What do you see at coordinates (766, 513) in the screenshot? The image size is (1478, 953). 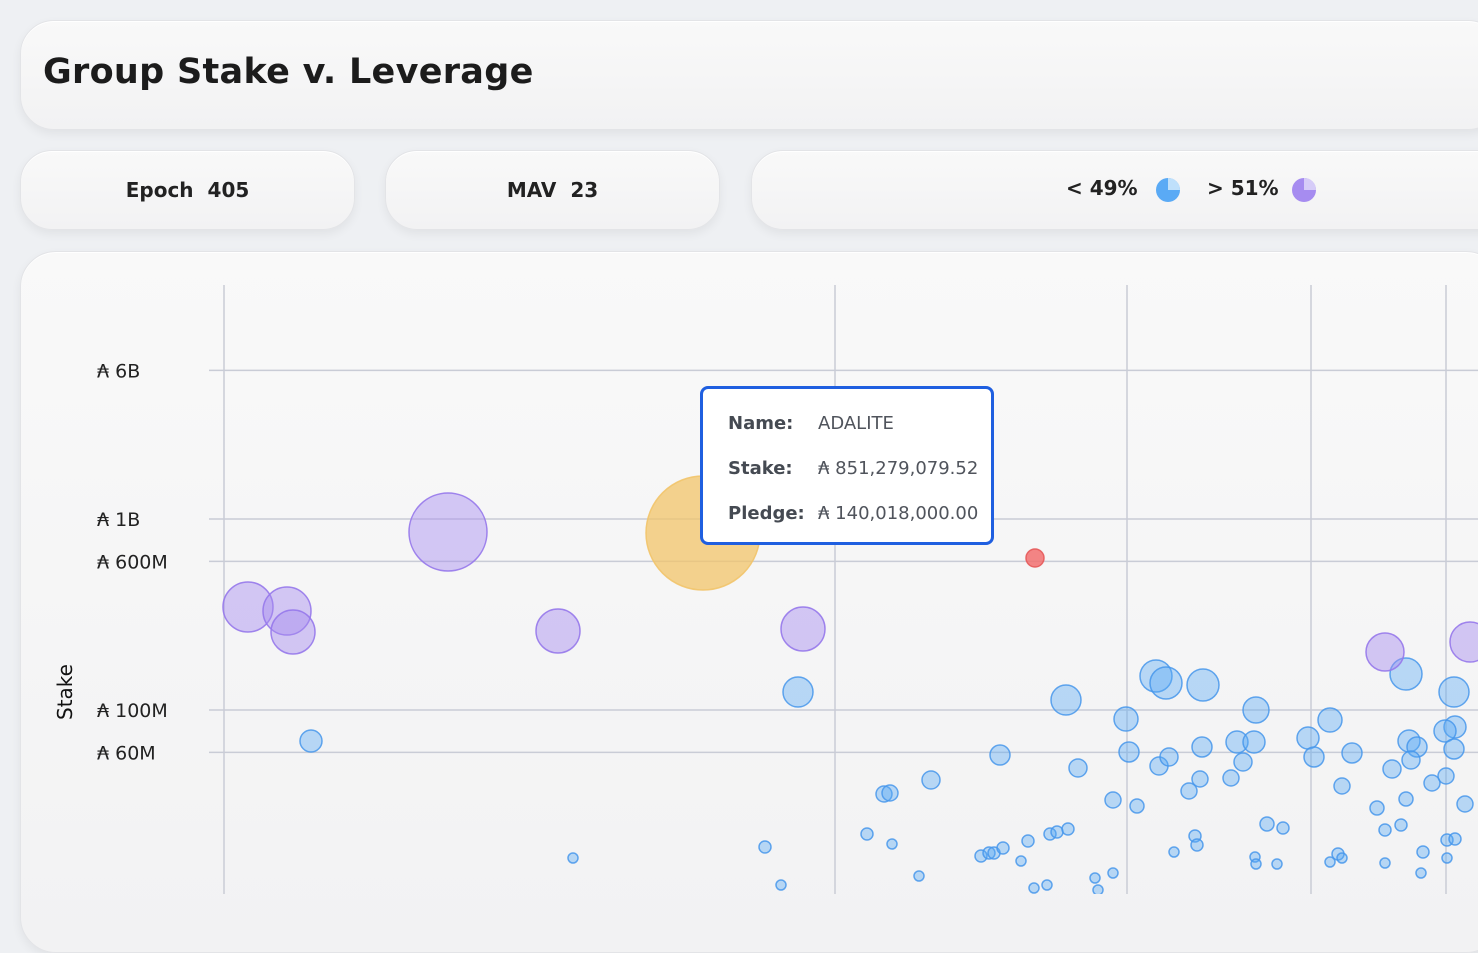 I see `tooltip-pledge-key: Pledge:` at bounding box center [766, 513].